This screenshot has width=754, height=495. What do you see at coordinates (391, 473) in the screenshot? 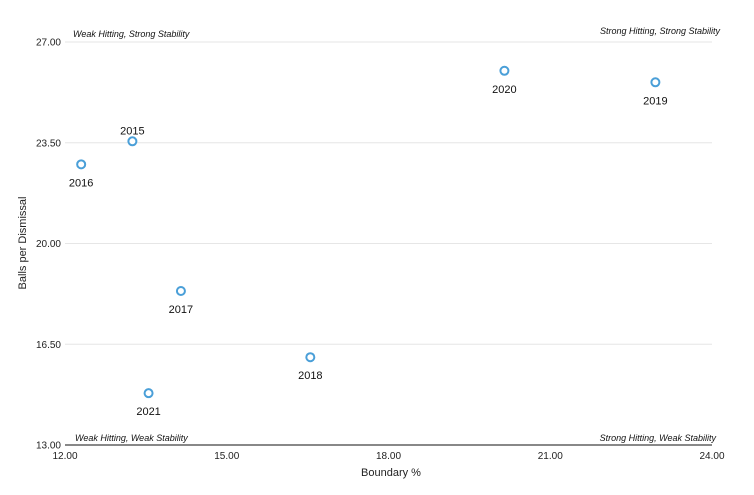
I see `x-axis-label: Boundary %` at bounding box center [391, 473].